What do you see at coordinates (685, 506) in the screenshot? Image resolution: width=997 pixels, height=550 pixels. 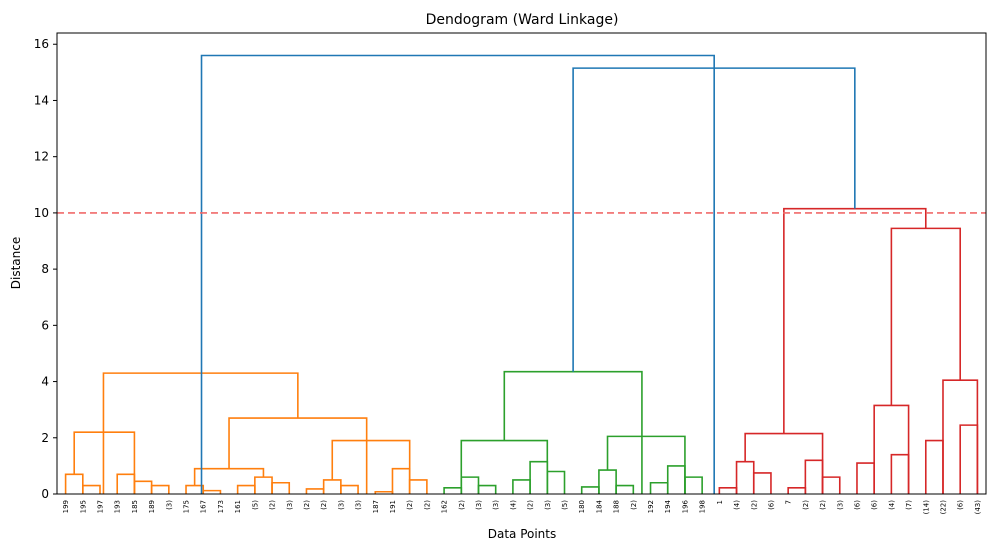 I see `x-tick-label: 196` at bounding box center [685, 506].